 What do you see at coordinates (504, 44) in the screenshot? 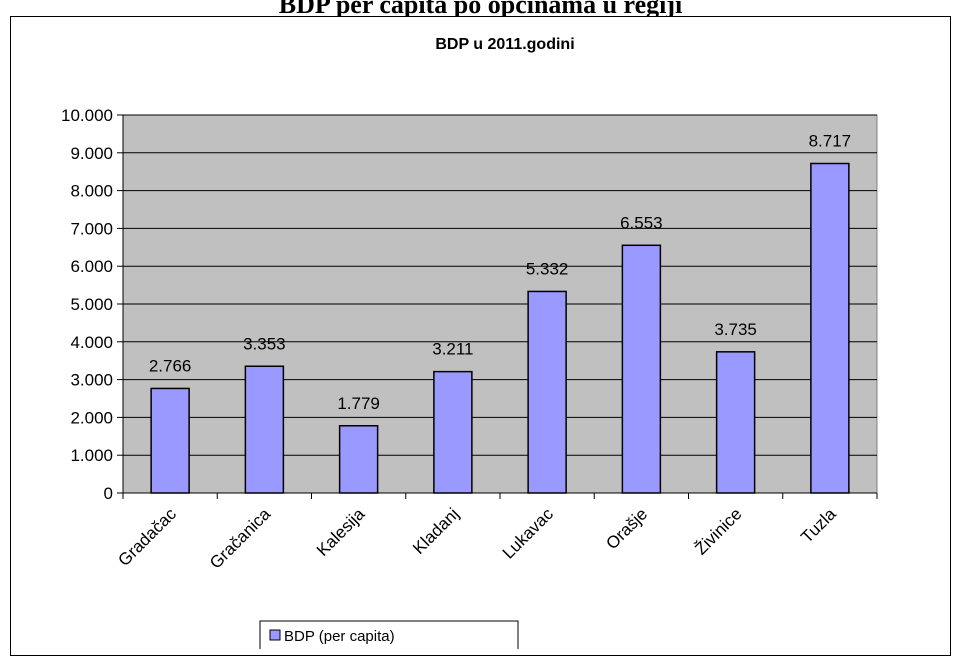
I see `chart-title: BDP u 2011.godini` at bounding box center [504, 44].